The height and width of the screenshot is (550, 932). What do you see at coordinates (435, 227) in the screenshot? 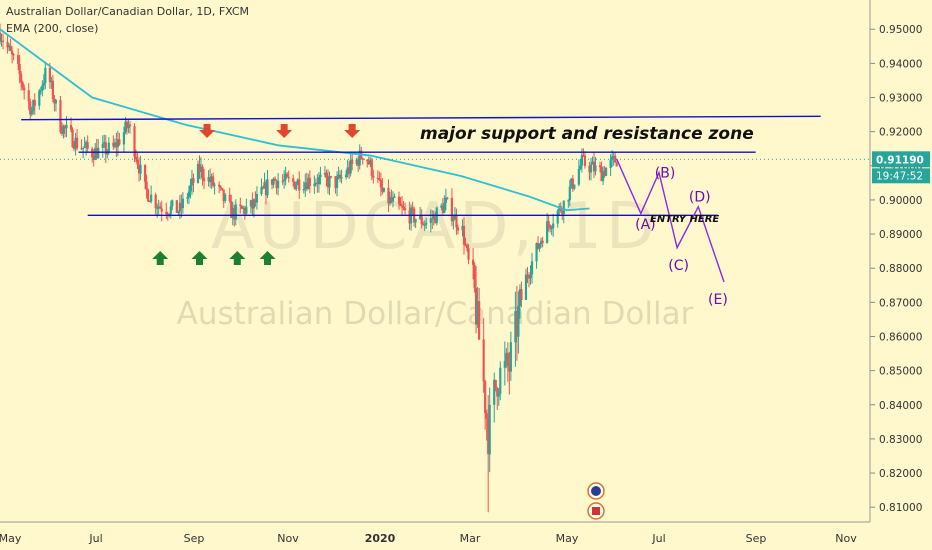
I see `watermark-ticker: AUDCAD, 1D` at bounding box center [435, 227].